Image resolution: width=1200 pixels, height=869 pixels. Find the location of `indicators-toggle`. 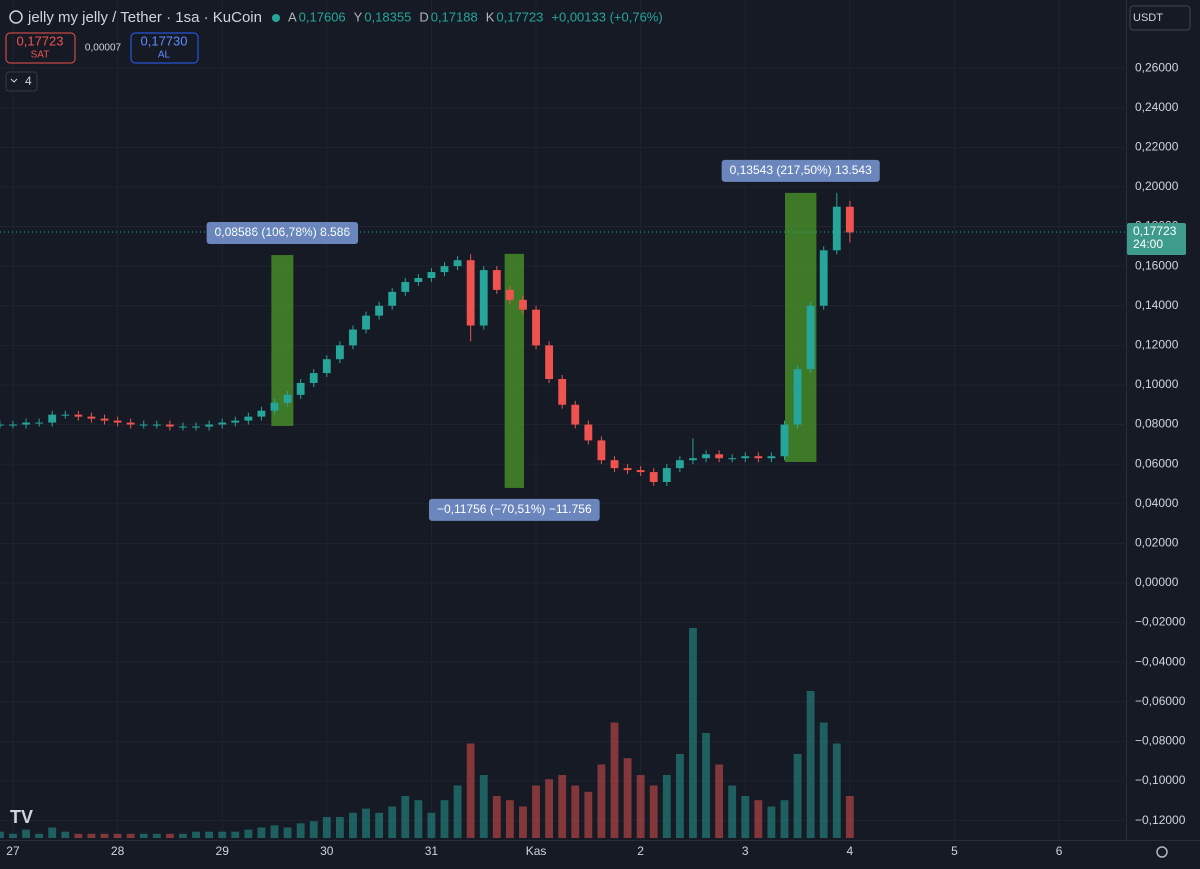

indicators-toggle is located at coordinates (21, 81).